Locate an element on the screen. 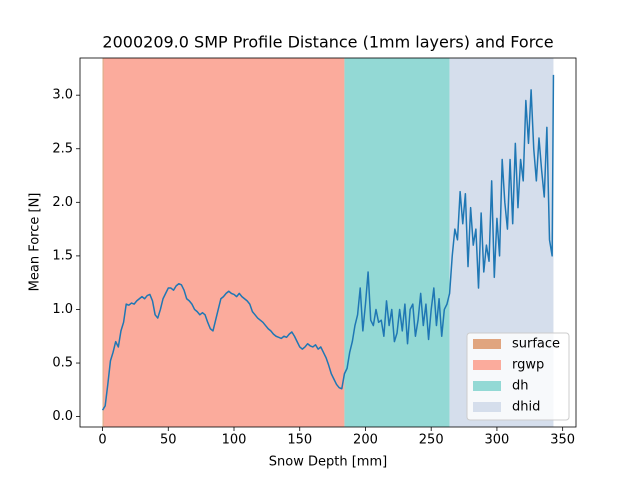 This screenshot has width=640, height=480. x-tick-label: 300 is located at coordinates (497, 440).